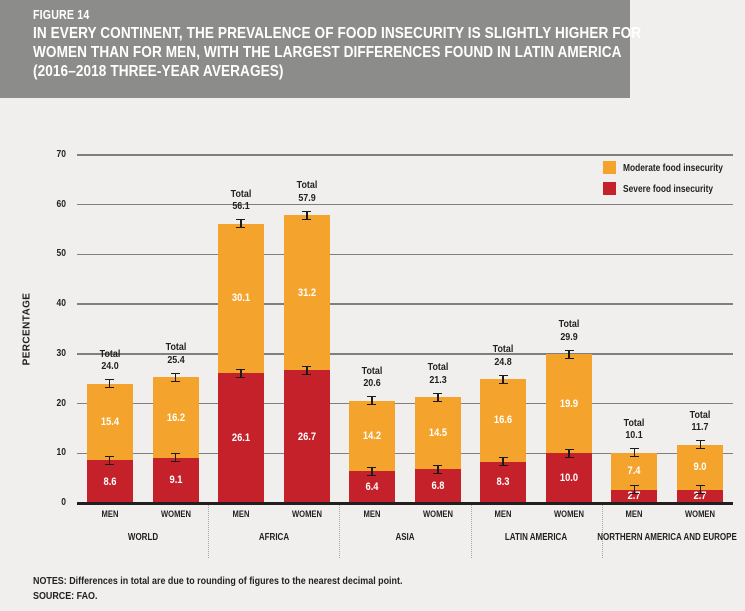  I want to click on x-axis-group-label: NORTHERN AMERICA AND EUROPE, so click(667, 537).